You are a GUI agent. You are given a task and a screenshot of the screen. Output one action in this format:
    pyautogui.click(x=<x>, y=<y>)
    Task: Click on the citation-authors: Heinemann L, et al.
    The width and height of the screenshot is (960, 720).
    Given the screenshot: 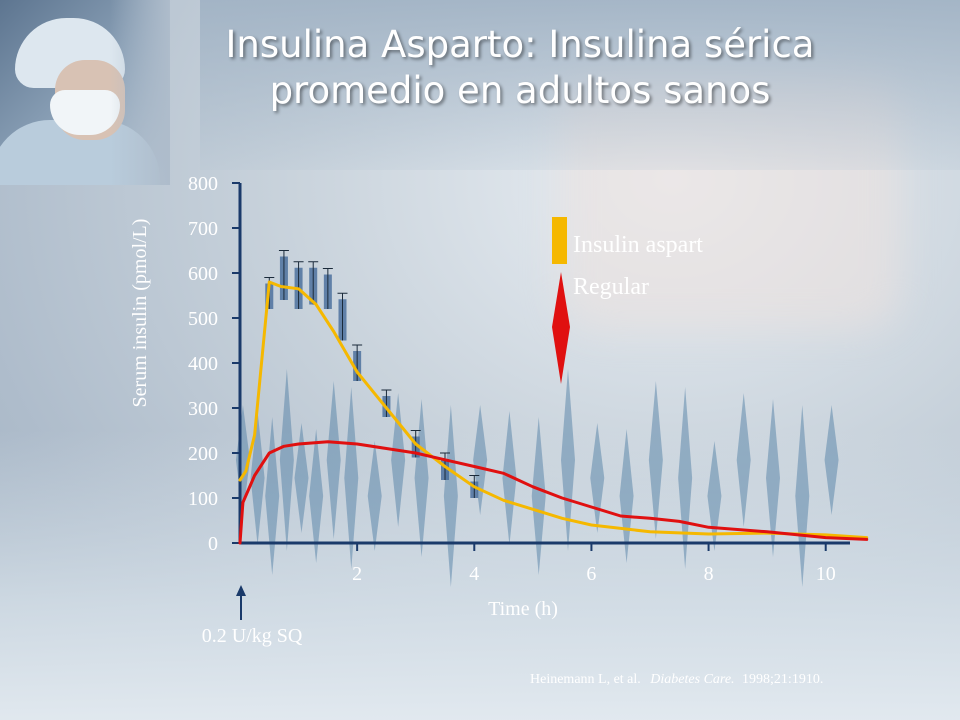 What is the action you would take?
    pyautogui.click(x=585, y=679)
    